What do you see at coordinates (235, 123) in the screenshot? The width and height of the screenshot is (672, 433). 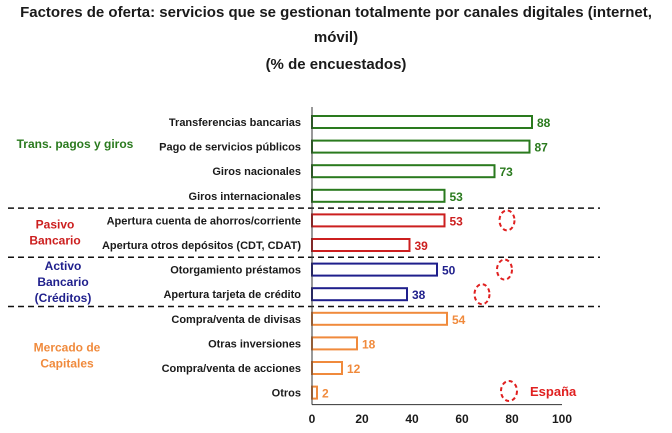 I see `category-label: Transferencias bancarias` at bounding box center [235, 123].